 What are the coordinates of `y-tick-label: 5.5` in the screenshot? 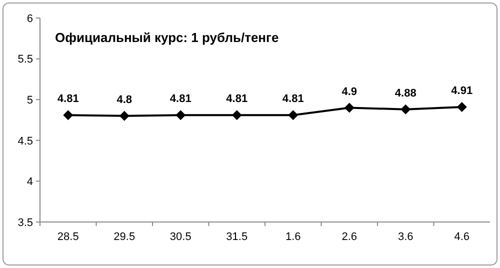 It's located at (25, 60).